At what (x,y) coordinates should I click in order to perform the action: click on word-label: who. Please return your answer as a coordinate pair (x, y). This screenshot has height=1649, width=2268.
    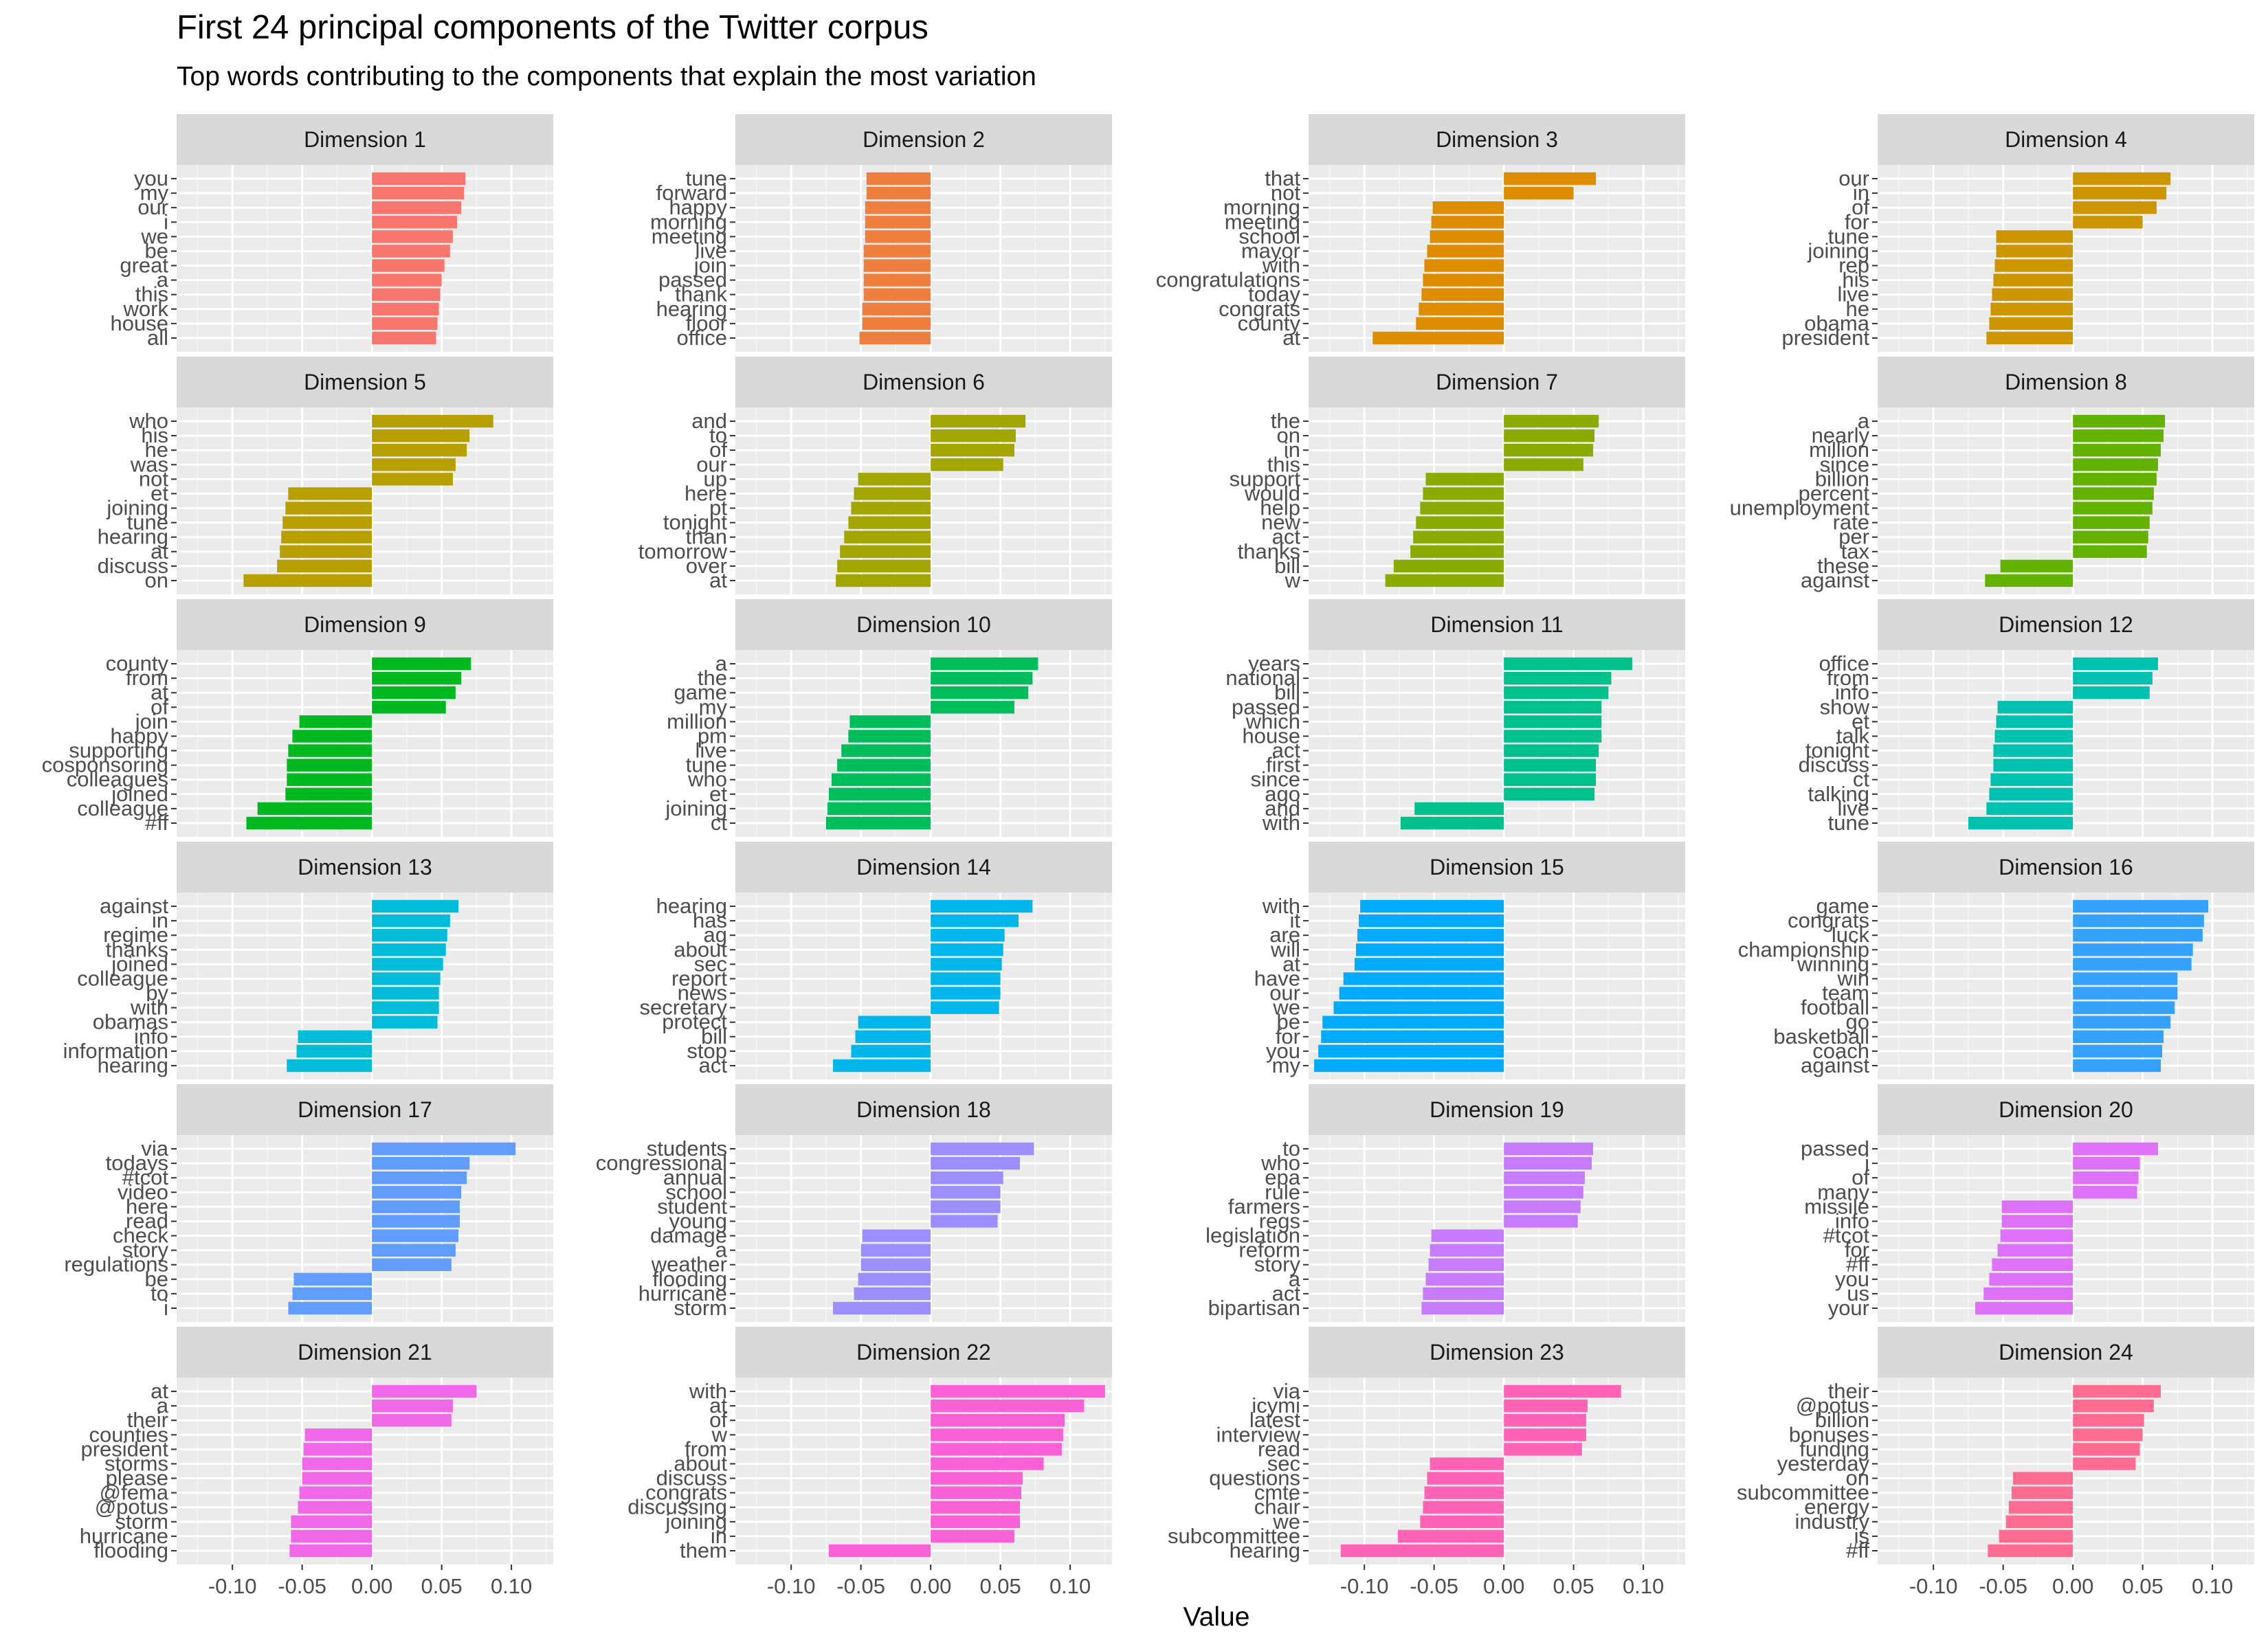
    Looking at the image, I should click on (148, 421).